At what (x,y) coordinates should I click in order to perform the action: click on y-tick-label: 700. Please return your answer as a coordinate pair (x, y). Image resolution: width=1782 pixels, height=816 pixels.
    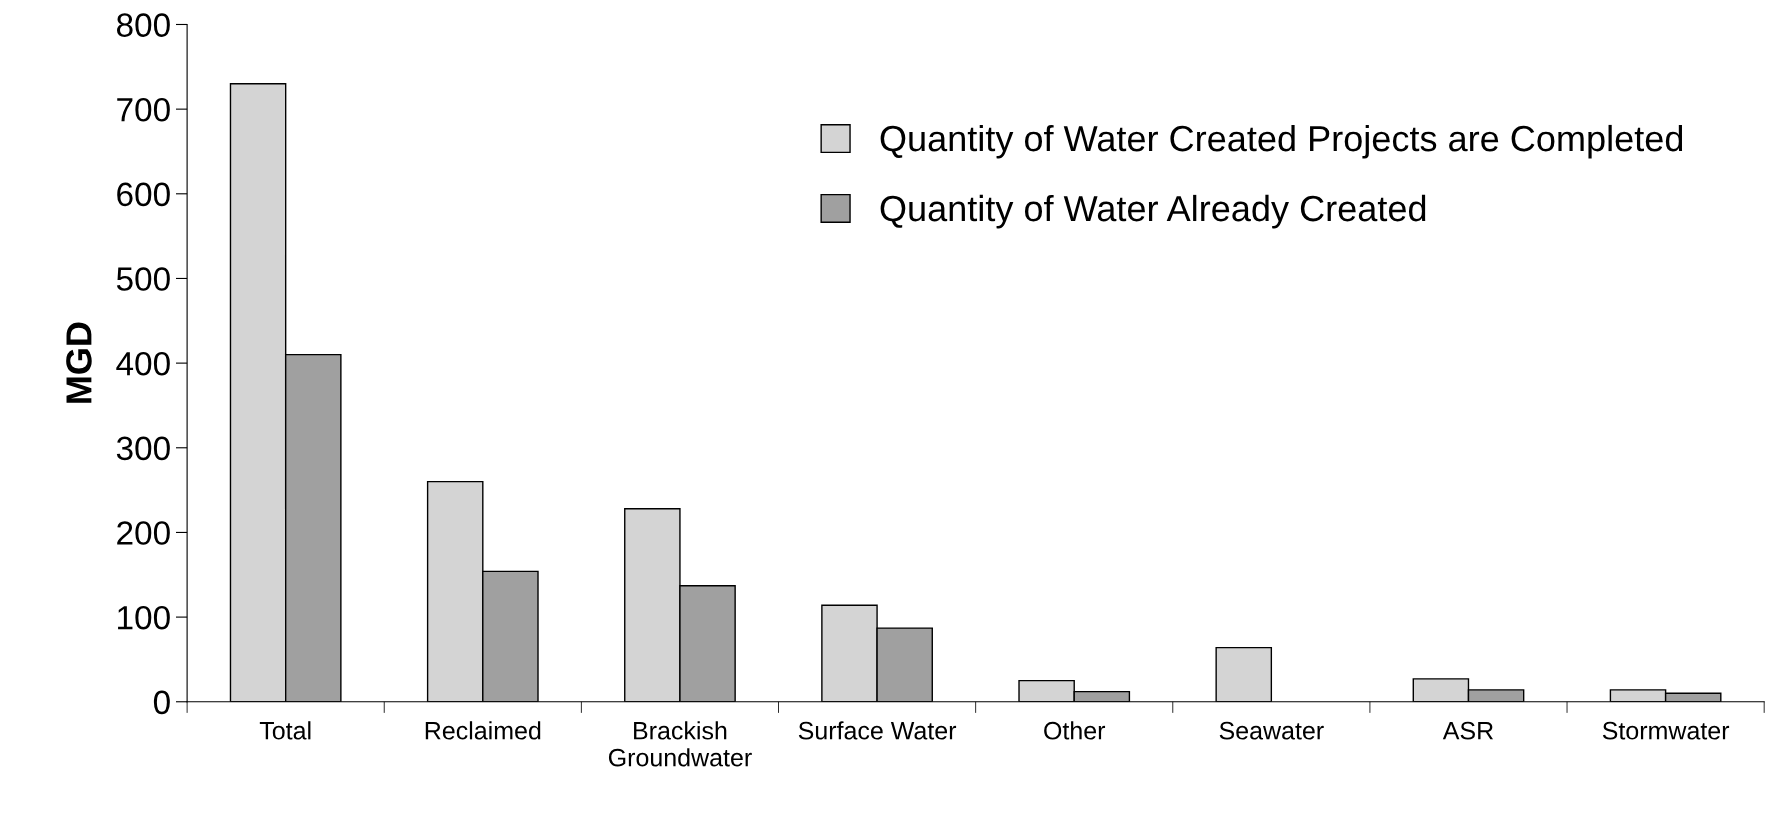
    Looking at the image, I should click on (143, 109).